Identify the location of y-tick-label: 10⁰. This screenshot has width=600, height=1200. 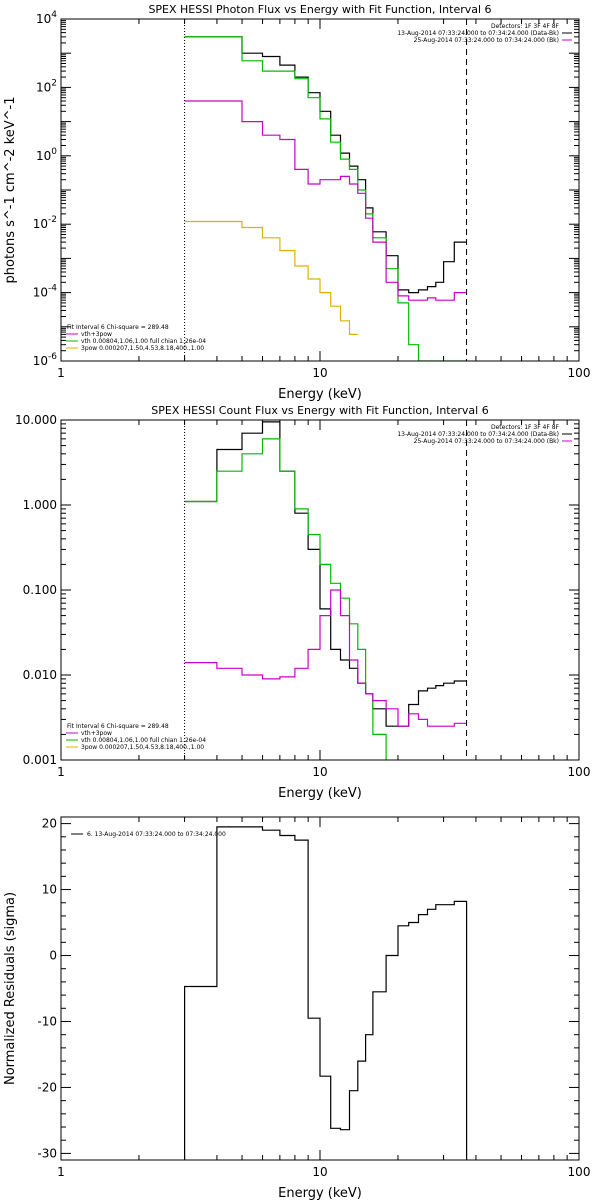
(46, 155).